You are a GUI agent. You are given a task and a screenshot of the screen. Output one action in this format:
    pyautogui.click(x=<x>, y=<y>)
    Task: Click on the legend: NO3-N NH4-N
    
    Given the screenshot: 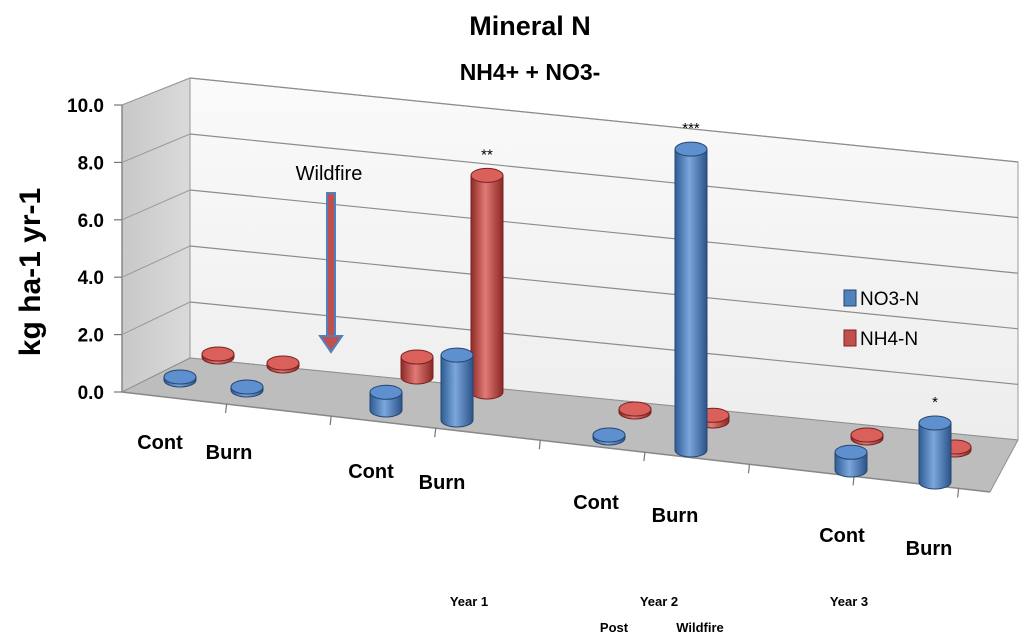 What is the action you would take?
    pyautogui.click(x=881, y=319)
    